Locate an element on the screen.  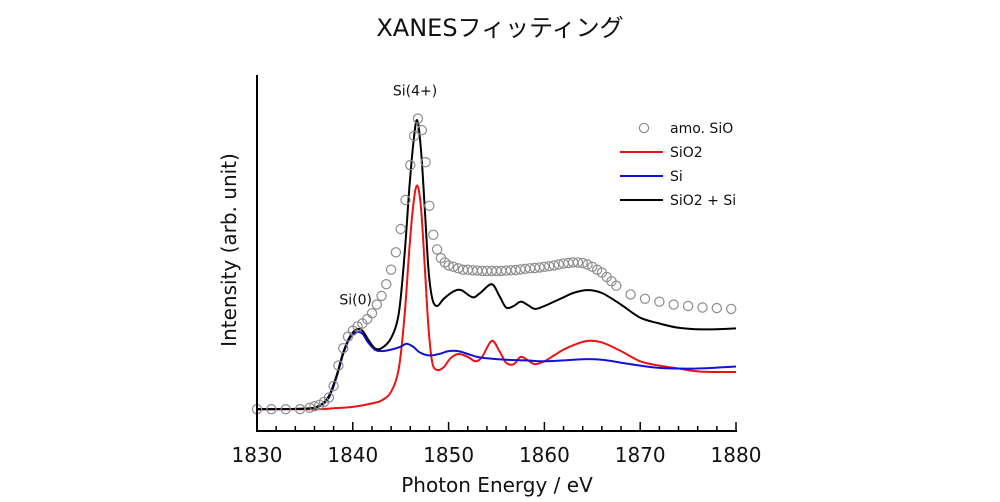
x-tick-label: 1860 is located at coordinates (544, 455).